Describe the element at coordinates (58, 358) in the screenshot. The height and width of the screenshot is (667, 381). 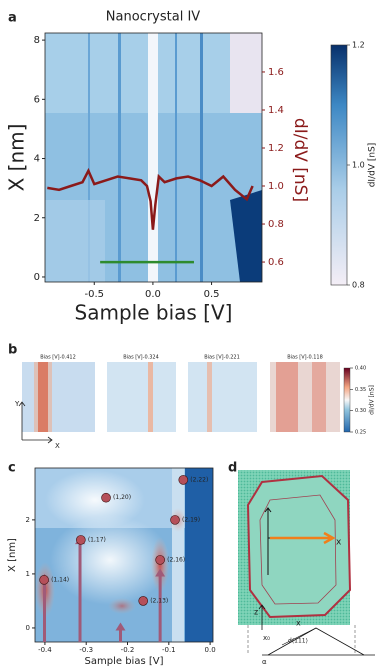
I see `map-title: Bias [V]-0.412` at that location.